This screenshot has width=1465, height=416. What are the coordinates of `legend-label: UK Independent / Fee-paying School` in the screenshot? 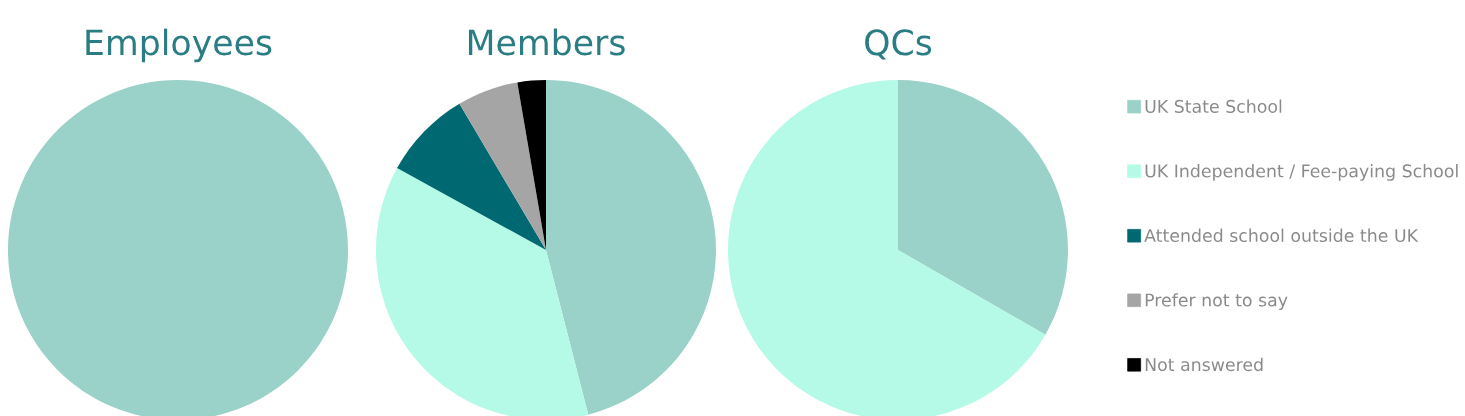 It's located at (1301, 172).